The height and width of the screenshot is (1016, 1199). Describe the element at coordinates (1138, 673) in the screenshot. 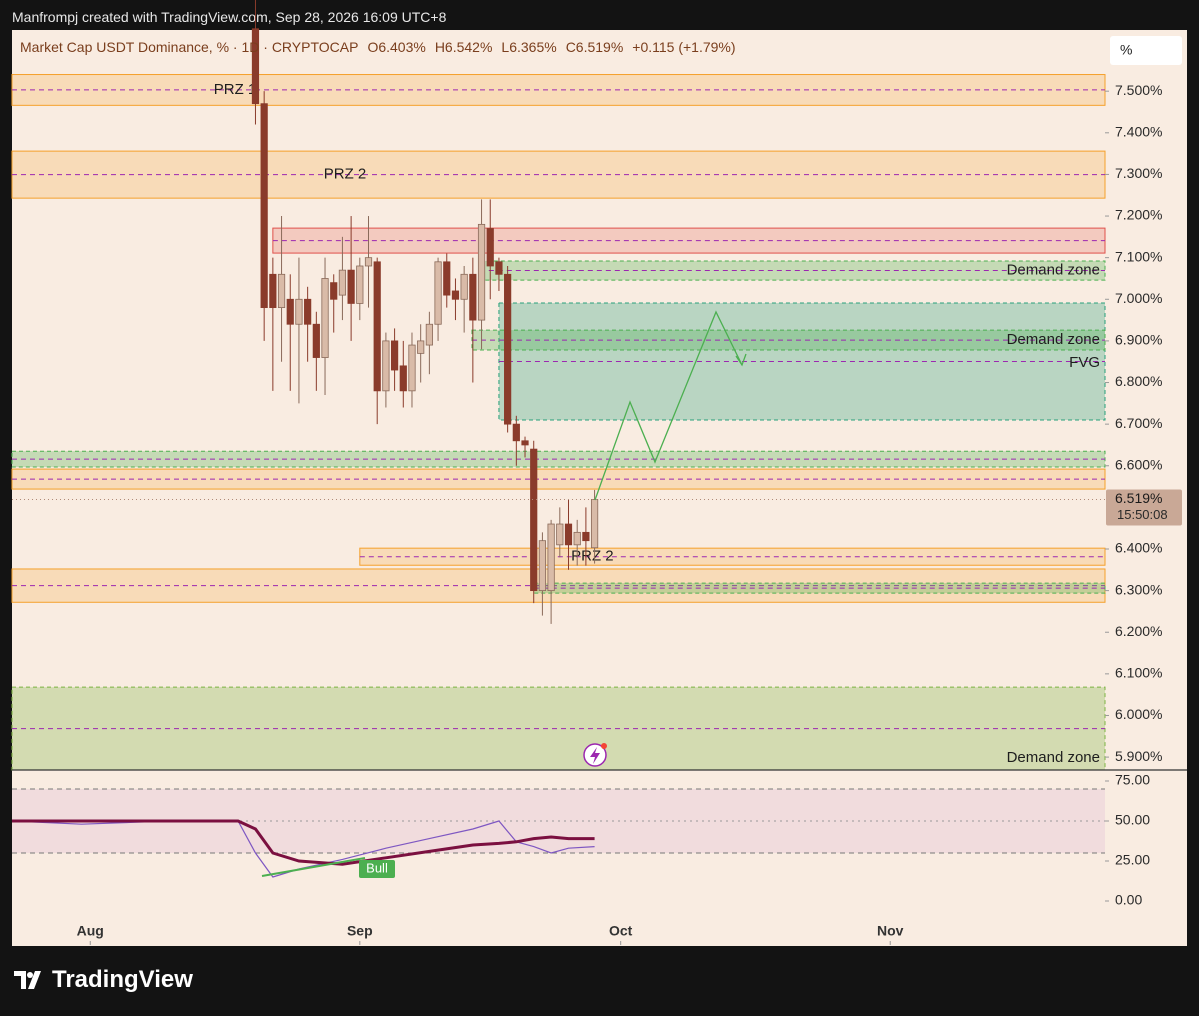

I see `y-tick-label: 6.100%` at that location.